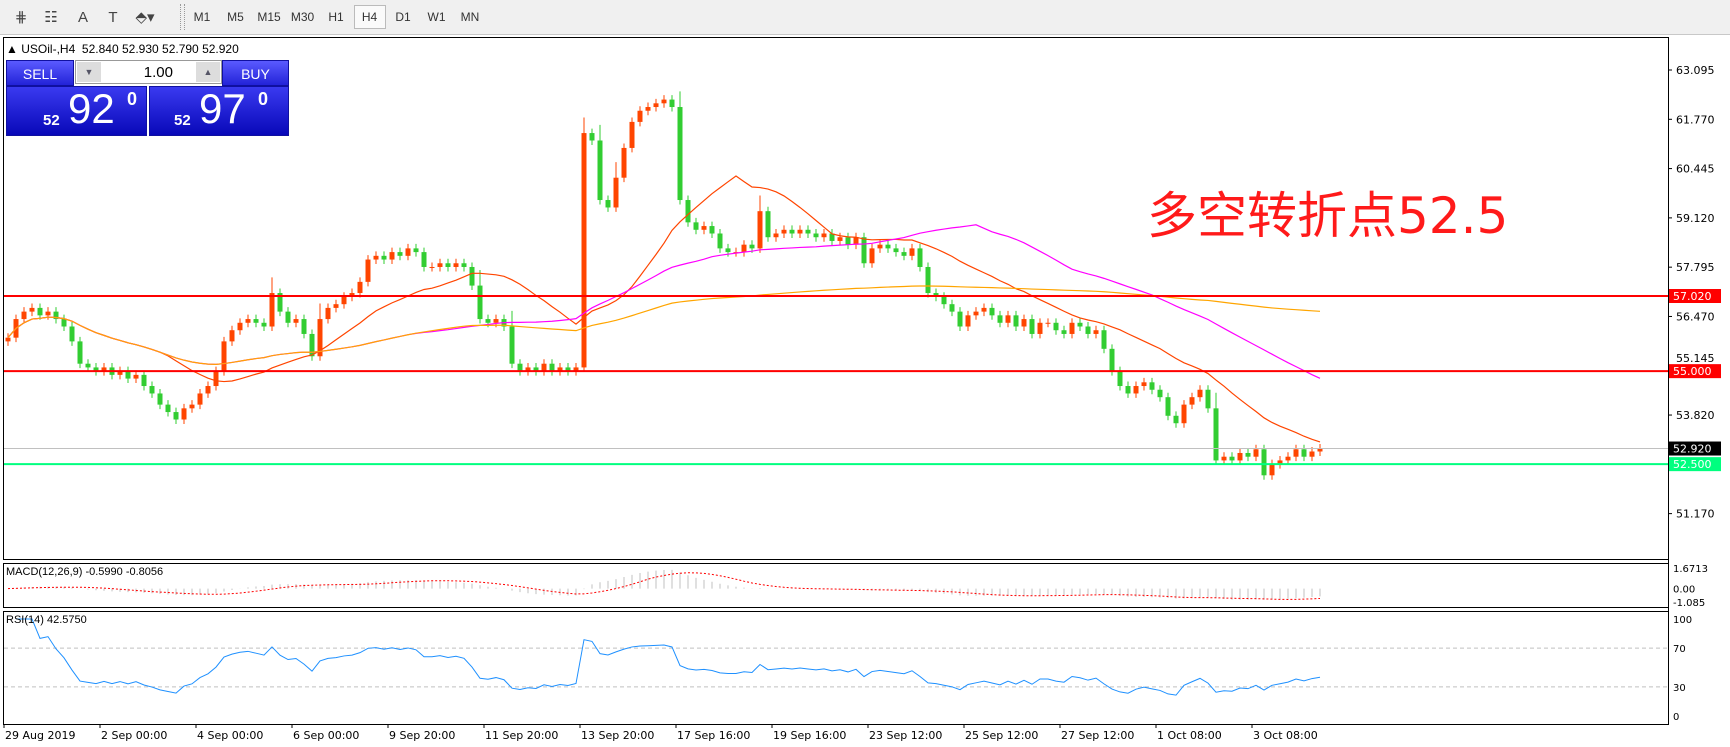 The image size is (1730, 747). I want to click on time-tick-label: 3 Oct 08:00, so click(1285, 735).